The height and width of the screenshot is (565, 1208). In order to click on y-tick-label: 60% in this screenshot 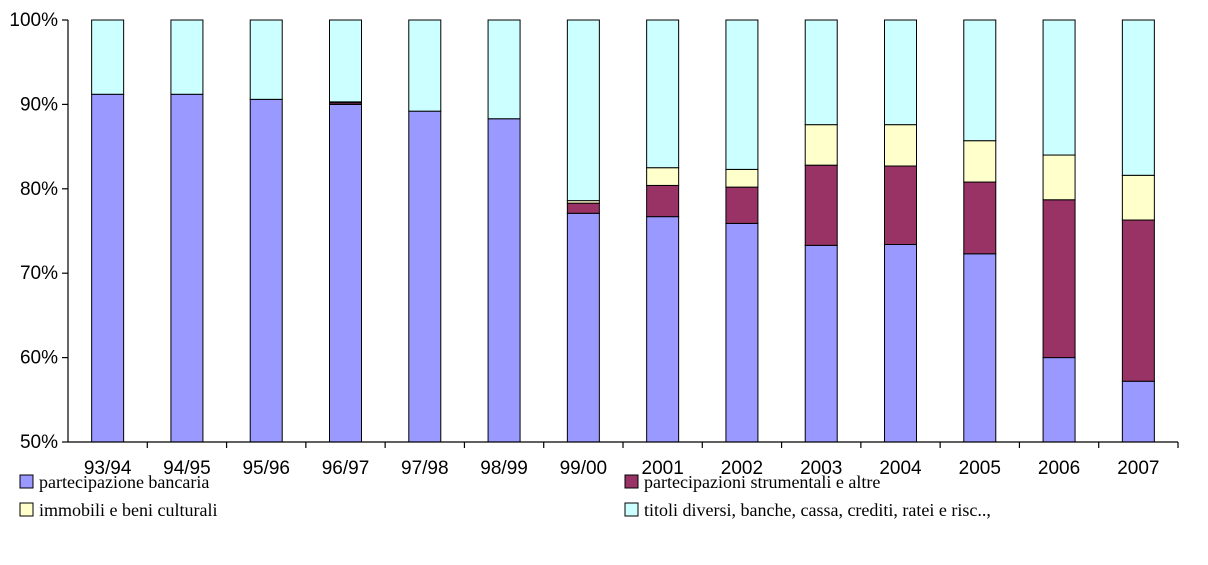, I will do `click(39, 358)`.